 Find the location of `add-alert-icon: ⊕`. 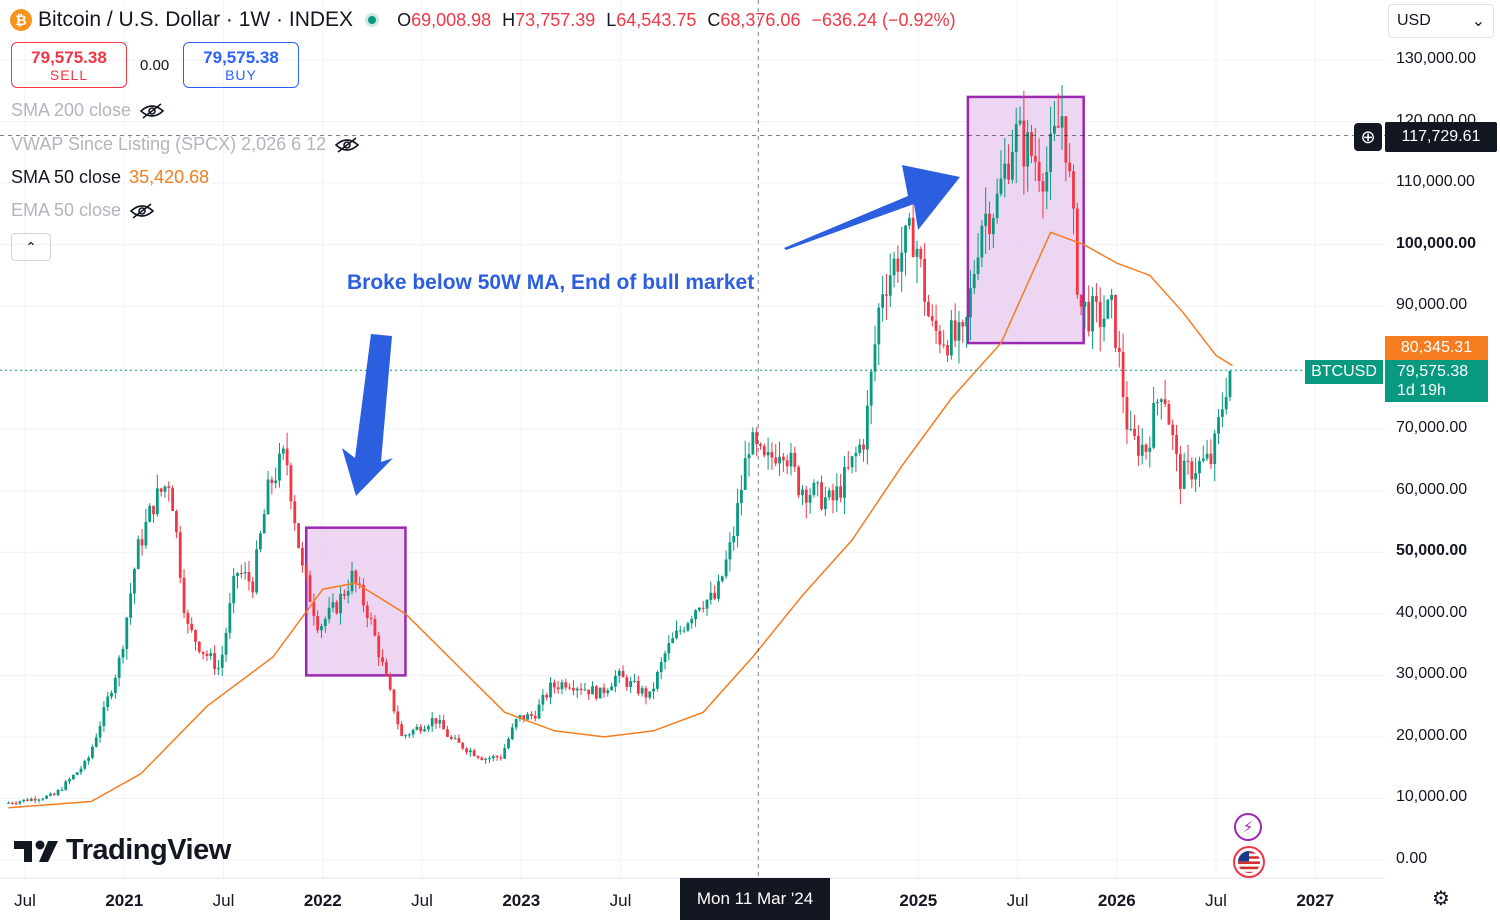

add-alert-icon: ⊕ is located at coordinates (1368, 137).